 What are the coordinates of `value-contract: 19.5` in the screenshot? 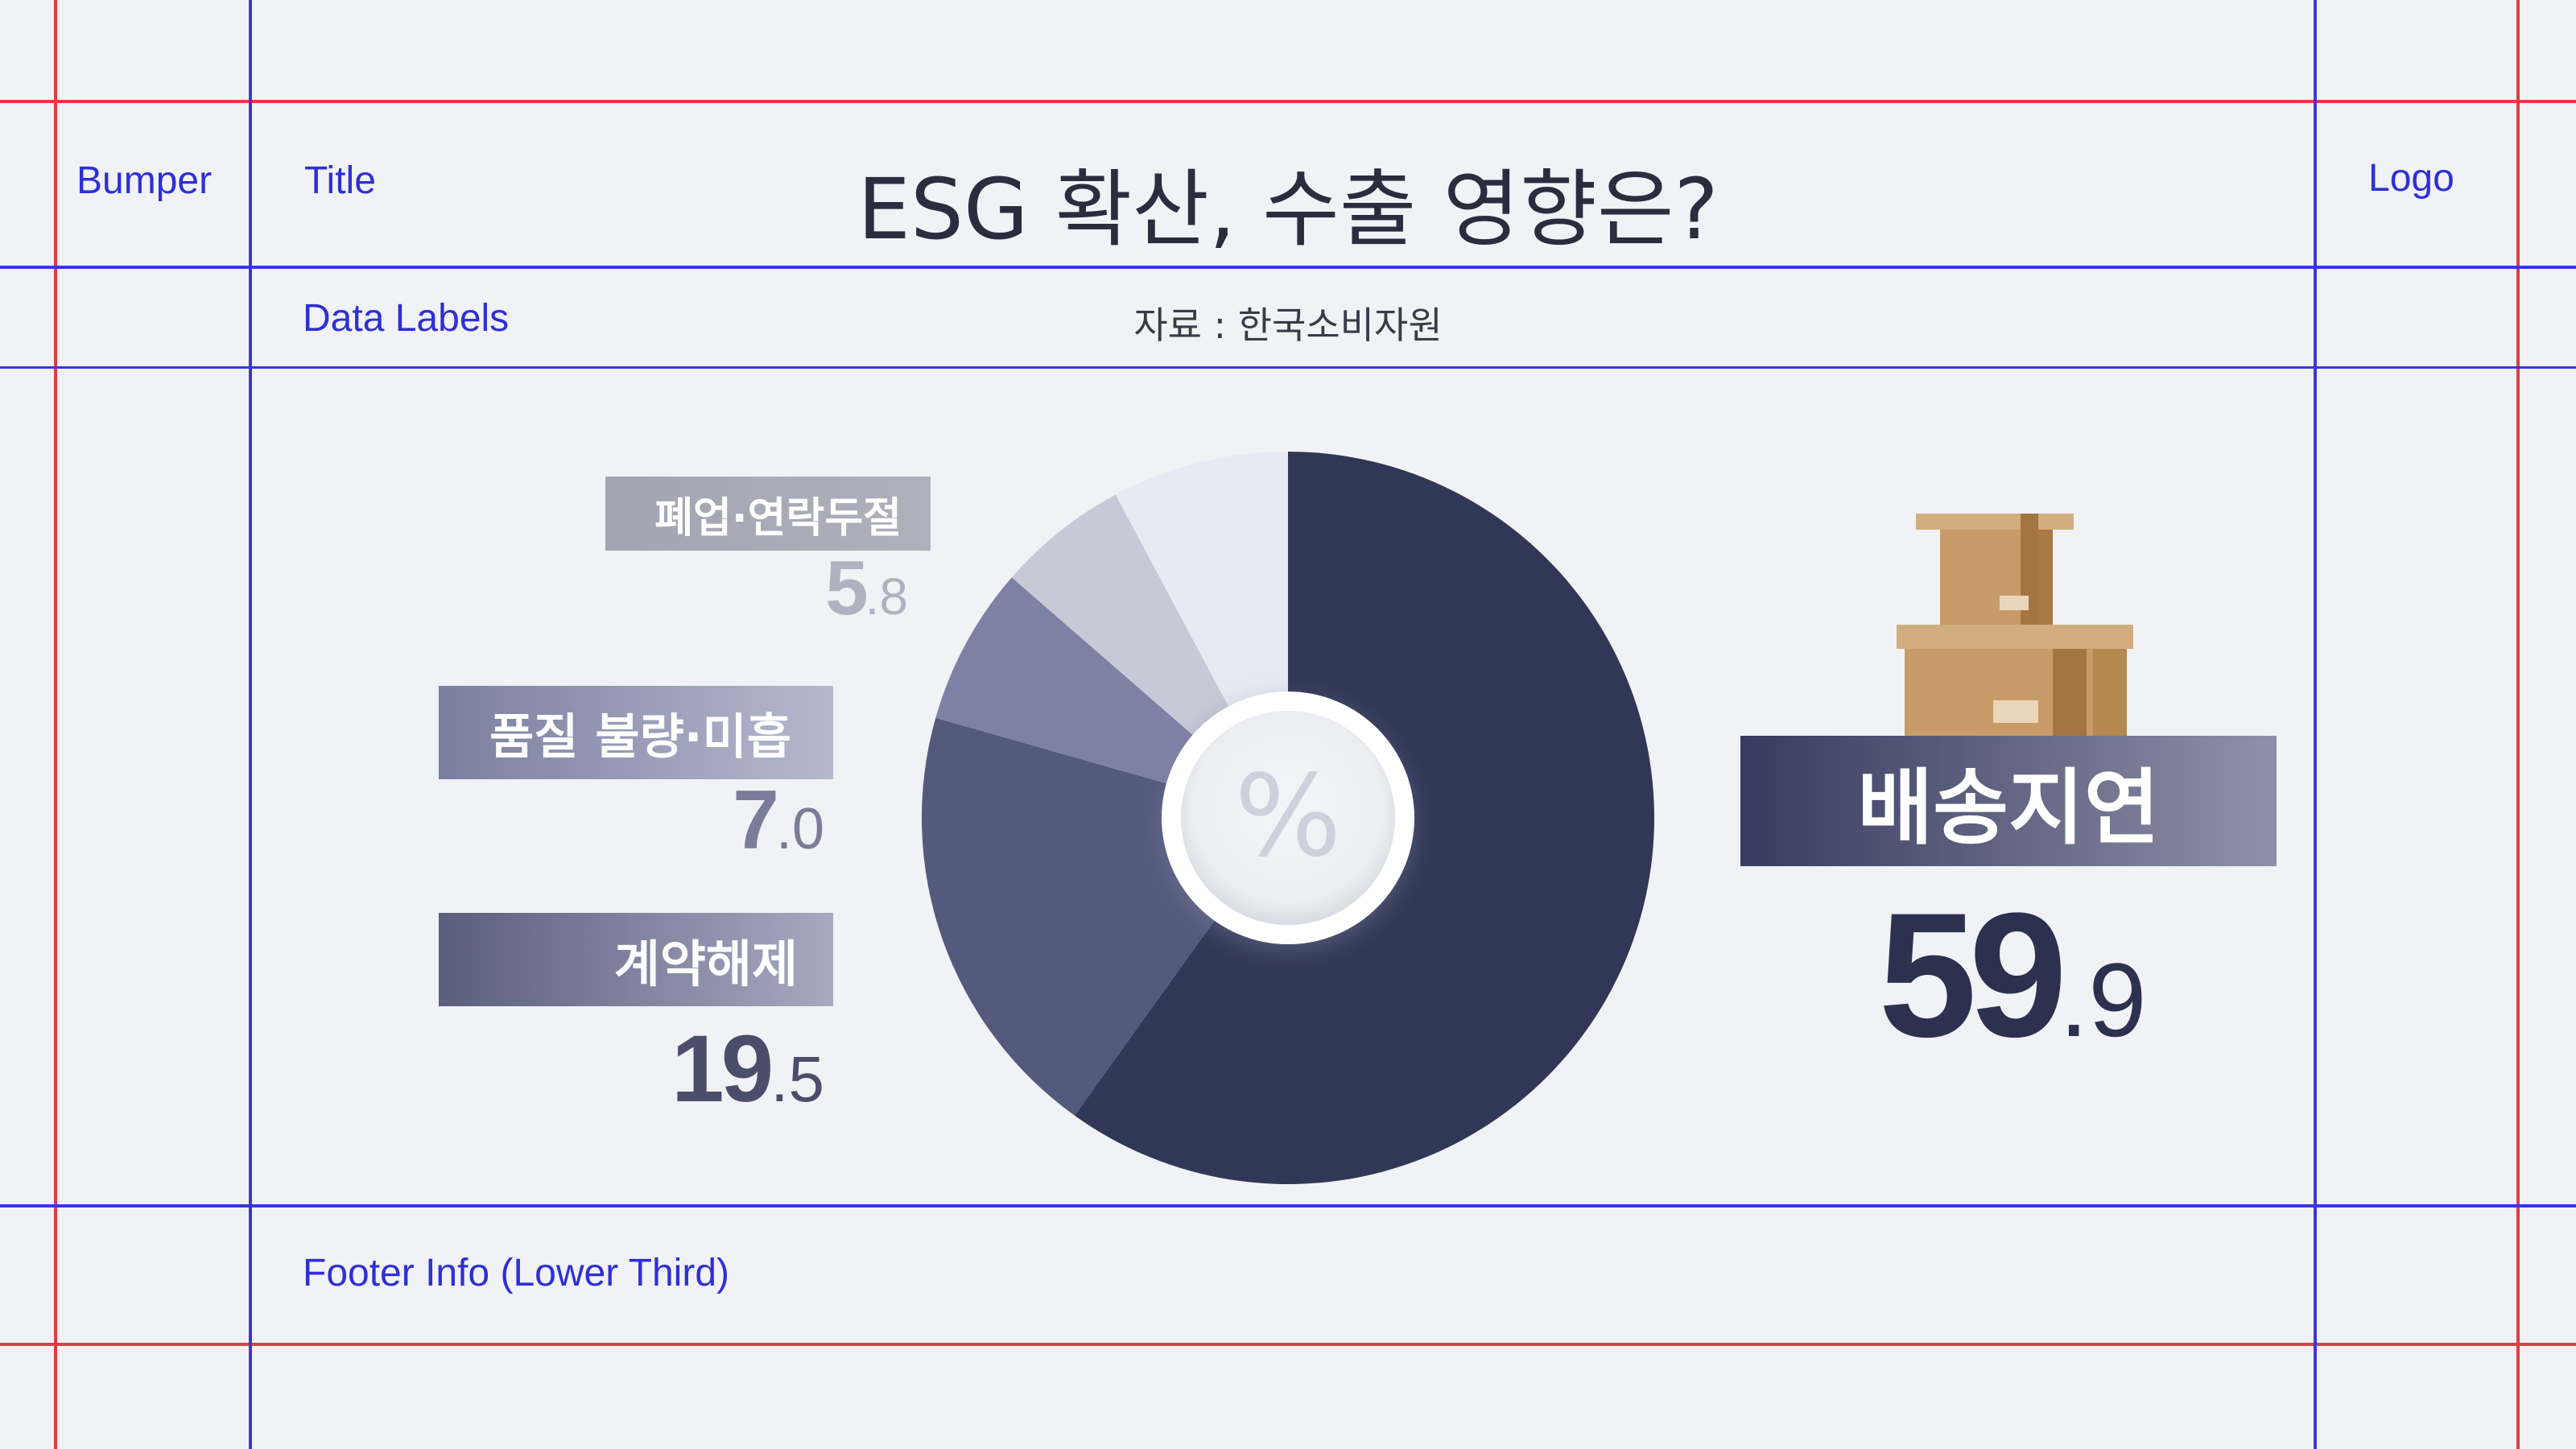 It's located at (718, 1069).